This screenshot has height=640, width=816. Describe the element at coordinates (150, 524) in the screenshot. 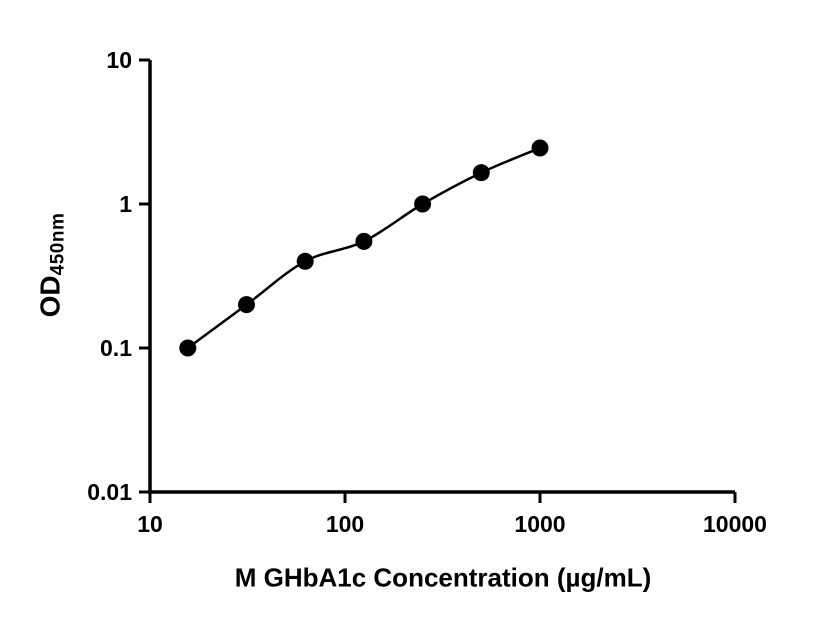

I see `x-tick-label: 10` at that location.